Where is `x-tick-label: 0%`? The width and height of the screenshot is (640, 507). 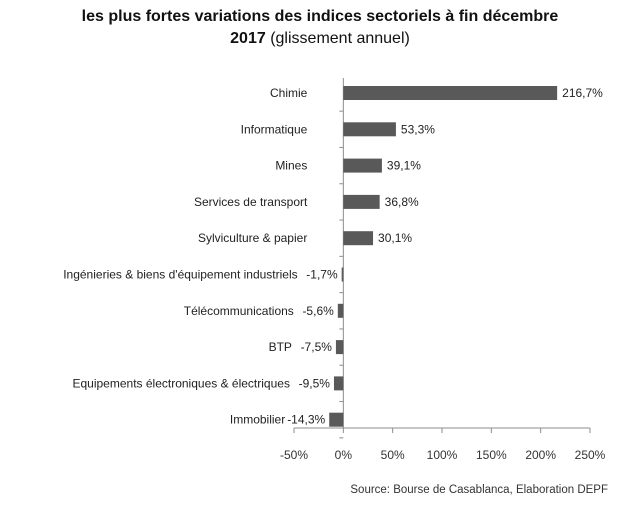 x-tick-label: 0% is located at coordinates (344, 455).